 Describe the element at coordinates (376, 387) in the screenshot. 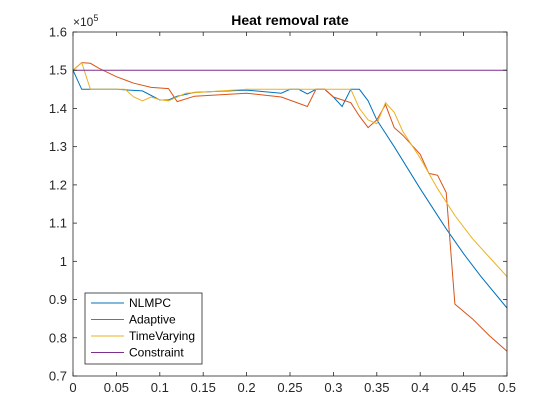

I see `x-tick-label: 0.35` at that location.